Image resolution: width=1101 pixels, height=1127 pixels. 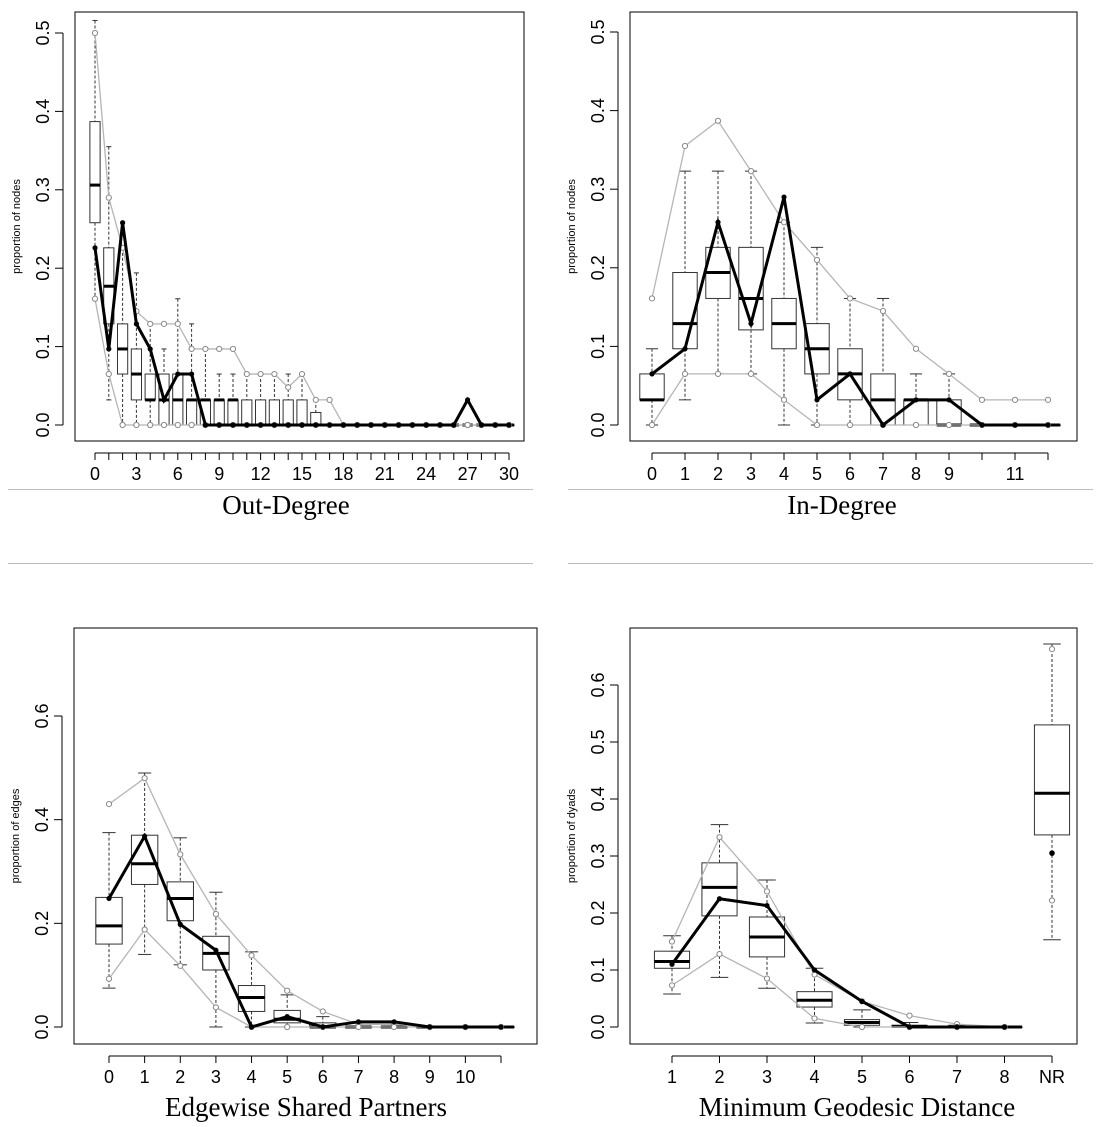 I want to click on x-tick-label: 24, so click(x=426, y=474).